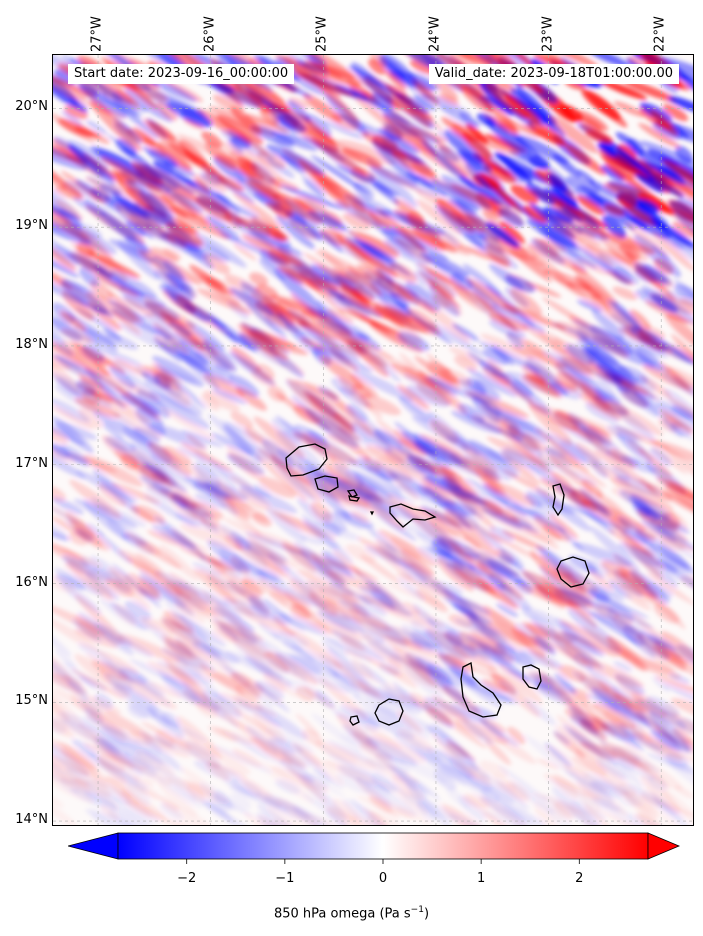  What do you see at coordinates (383, 846) in the screenshot?
I see `colorbar-gradient` at bounding box center [383, 846].